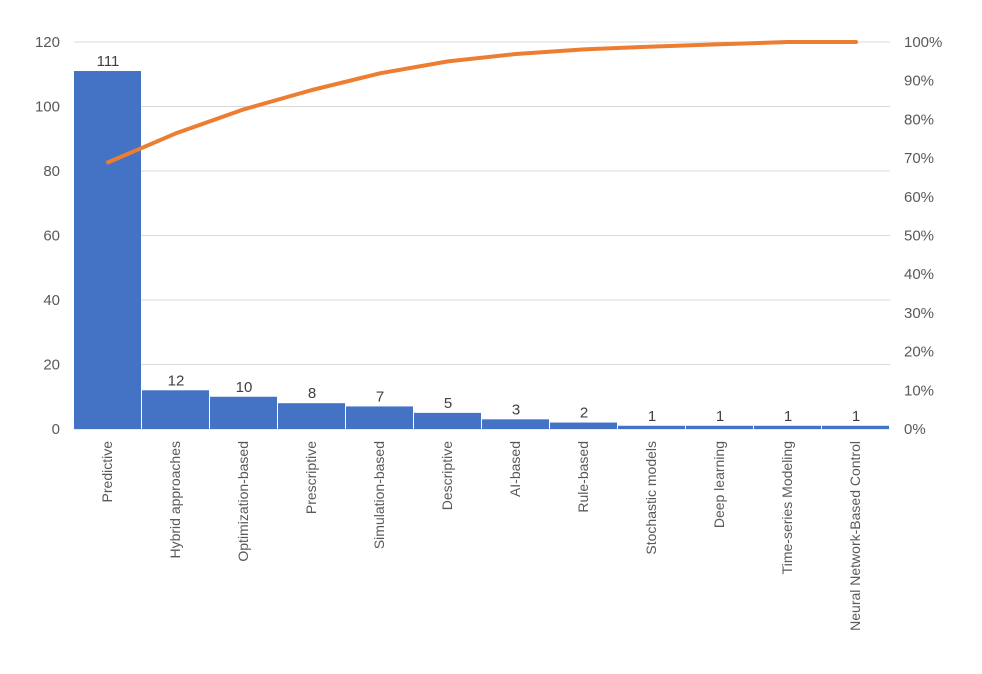 The width and height of the screenshot is (982, 674). I want to click on y-tick-label: 0, so click(56, 429).